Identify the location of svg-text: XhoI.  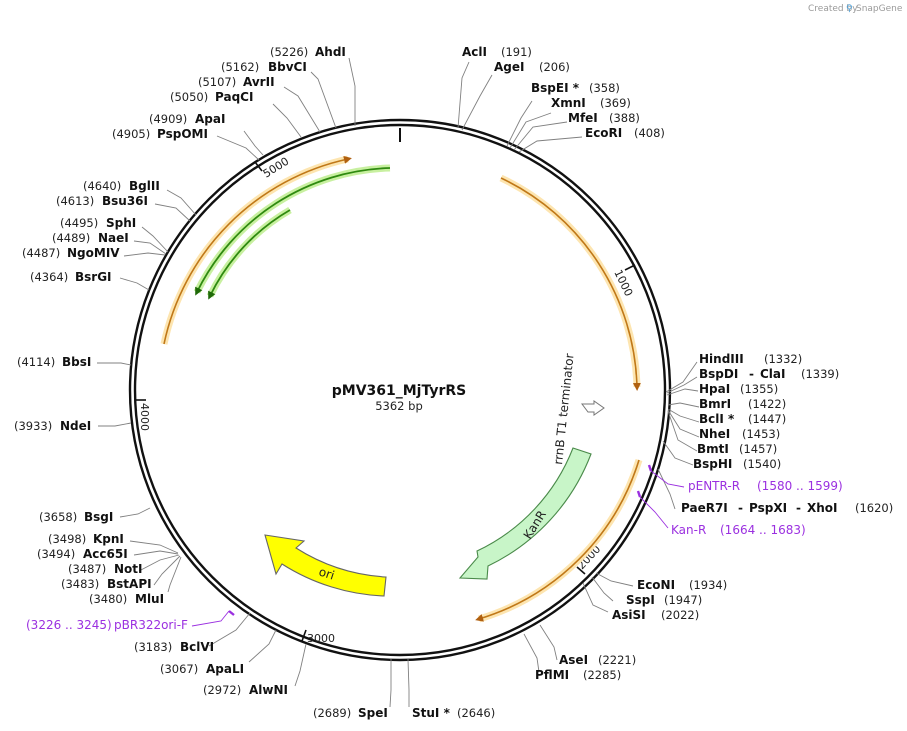
(822, 508).